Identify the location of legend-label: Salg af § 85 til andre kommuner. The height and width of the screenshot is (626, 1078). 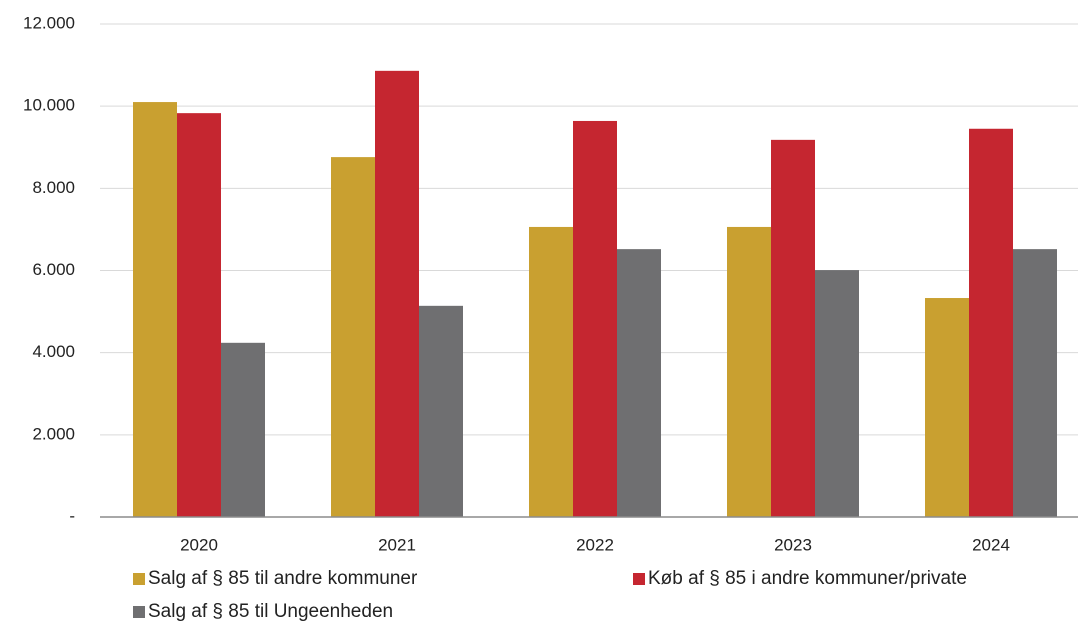
(283, 578).